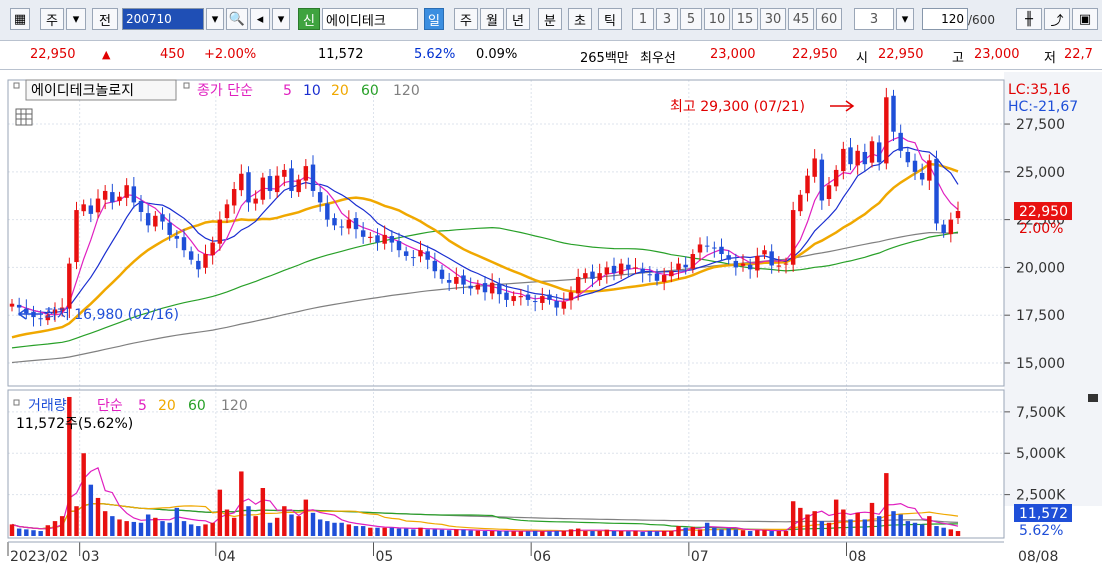 The image size is (1102, 571). What do you see at coordinates (110, 406) in the screenshot?
I see `volume-ma-legend-label: 단순` at bounding box center [110, 406].